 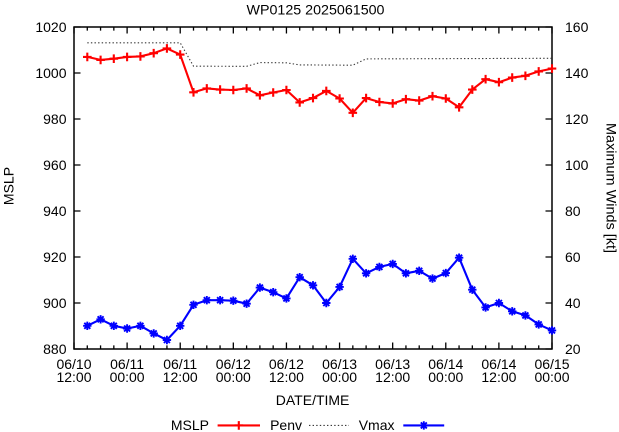 What do you see at coordinates (316, 10) in the screenshot?
I see `svg-text: WP0125 2025061500` at bounding box center [316, 10].